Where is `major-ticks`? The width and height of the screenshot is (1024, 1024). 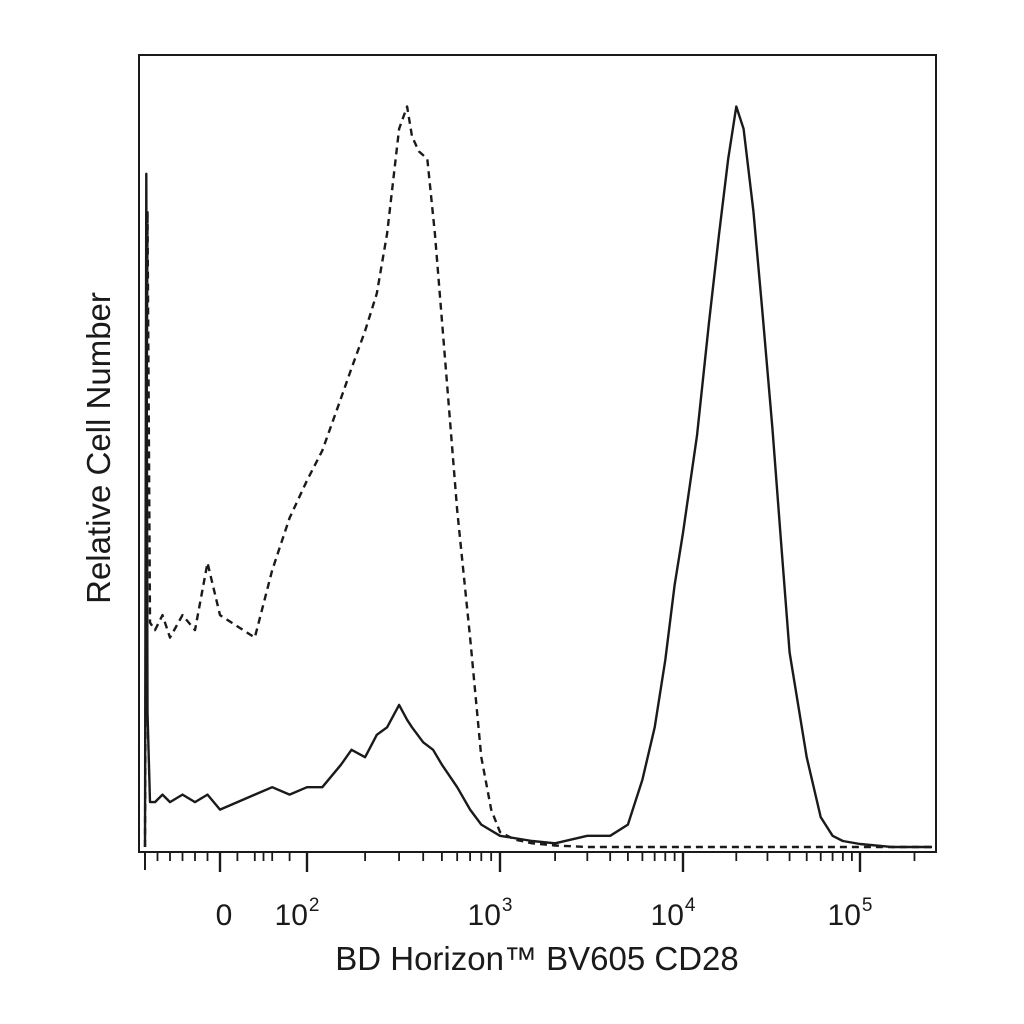
major-ticks is located at coordinates (540, 862).